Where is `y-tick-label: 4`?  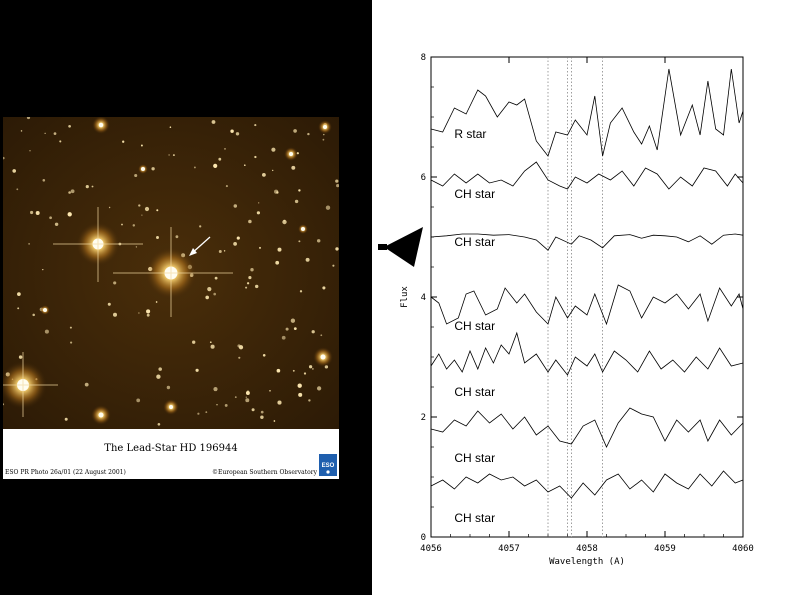 y-tick-label: 4 is located at coordinates (423, 298).